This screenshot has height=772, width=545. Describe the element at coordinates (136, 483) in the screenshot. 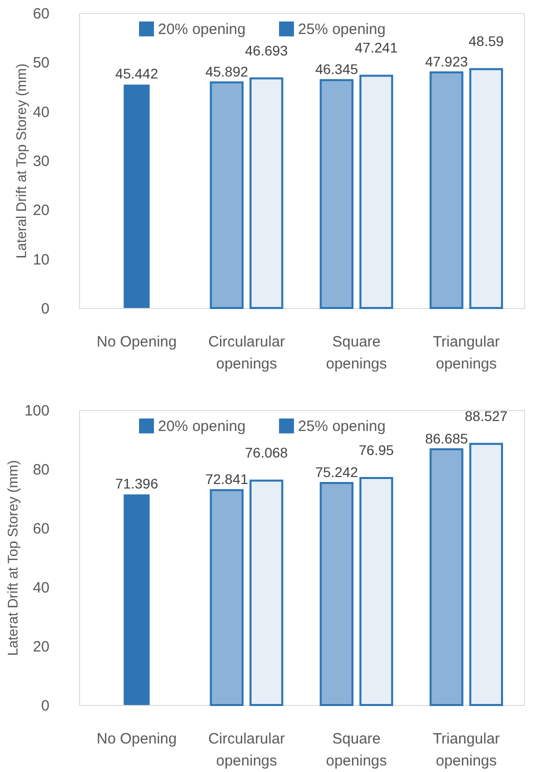

I see `data-label: 71.396` at that location.